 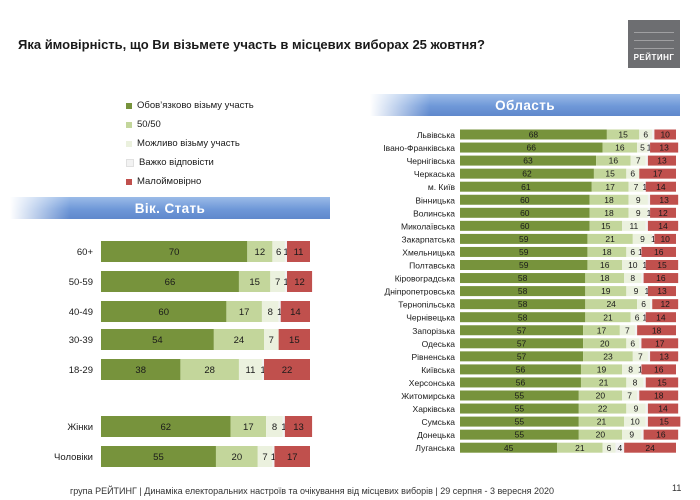 I want to click on region-banner: Область, so click(x=525, y=105).